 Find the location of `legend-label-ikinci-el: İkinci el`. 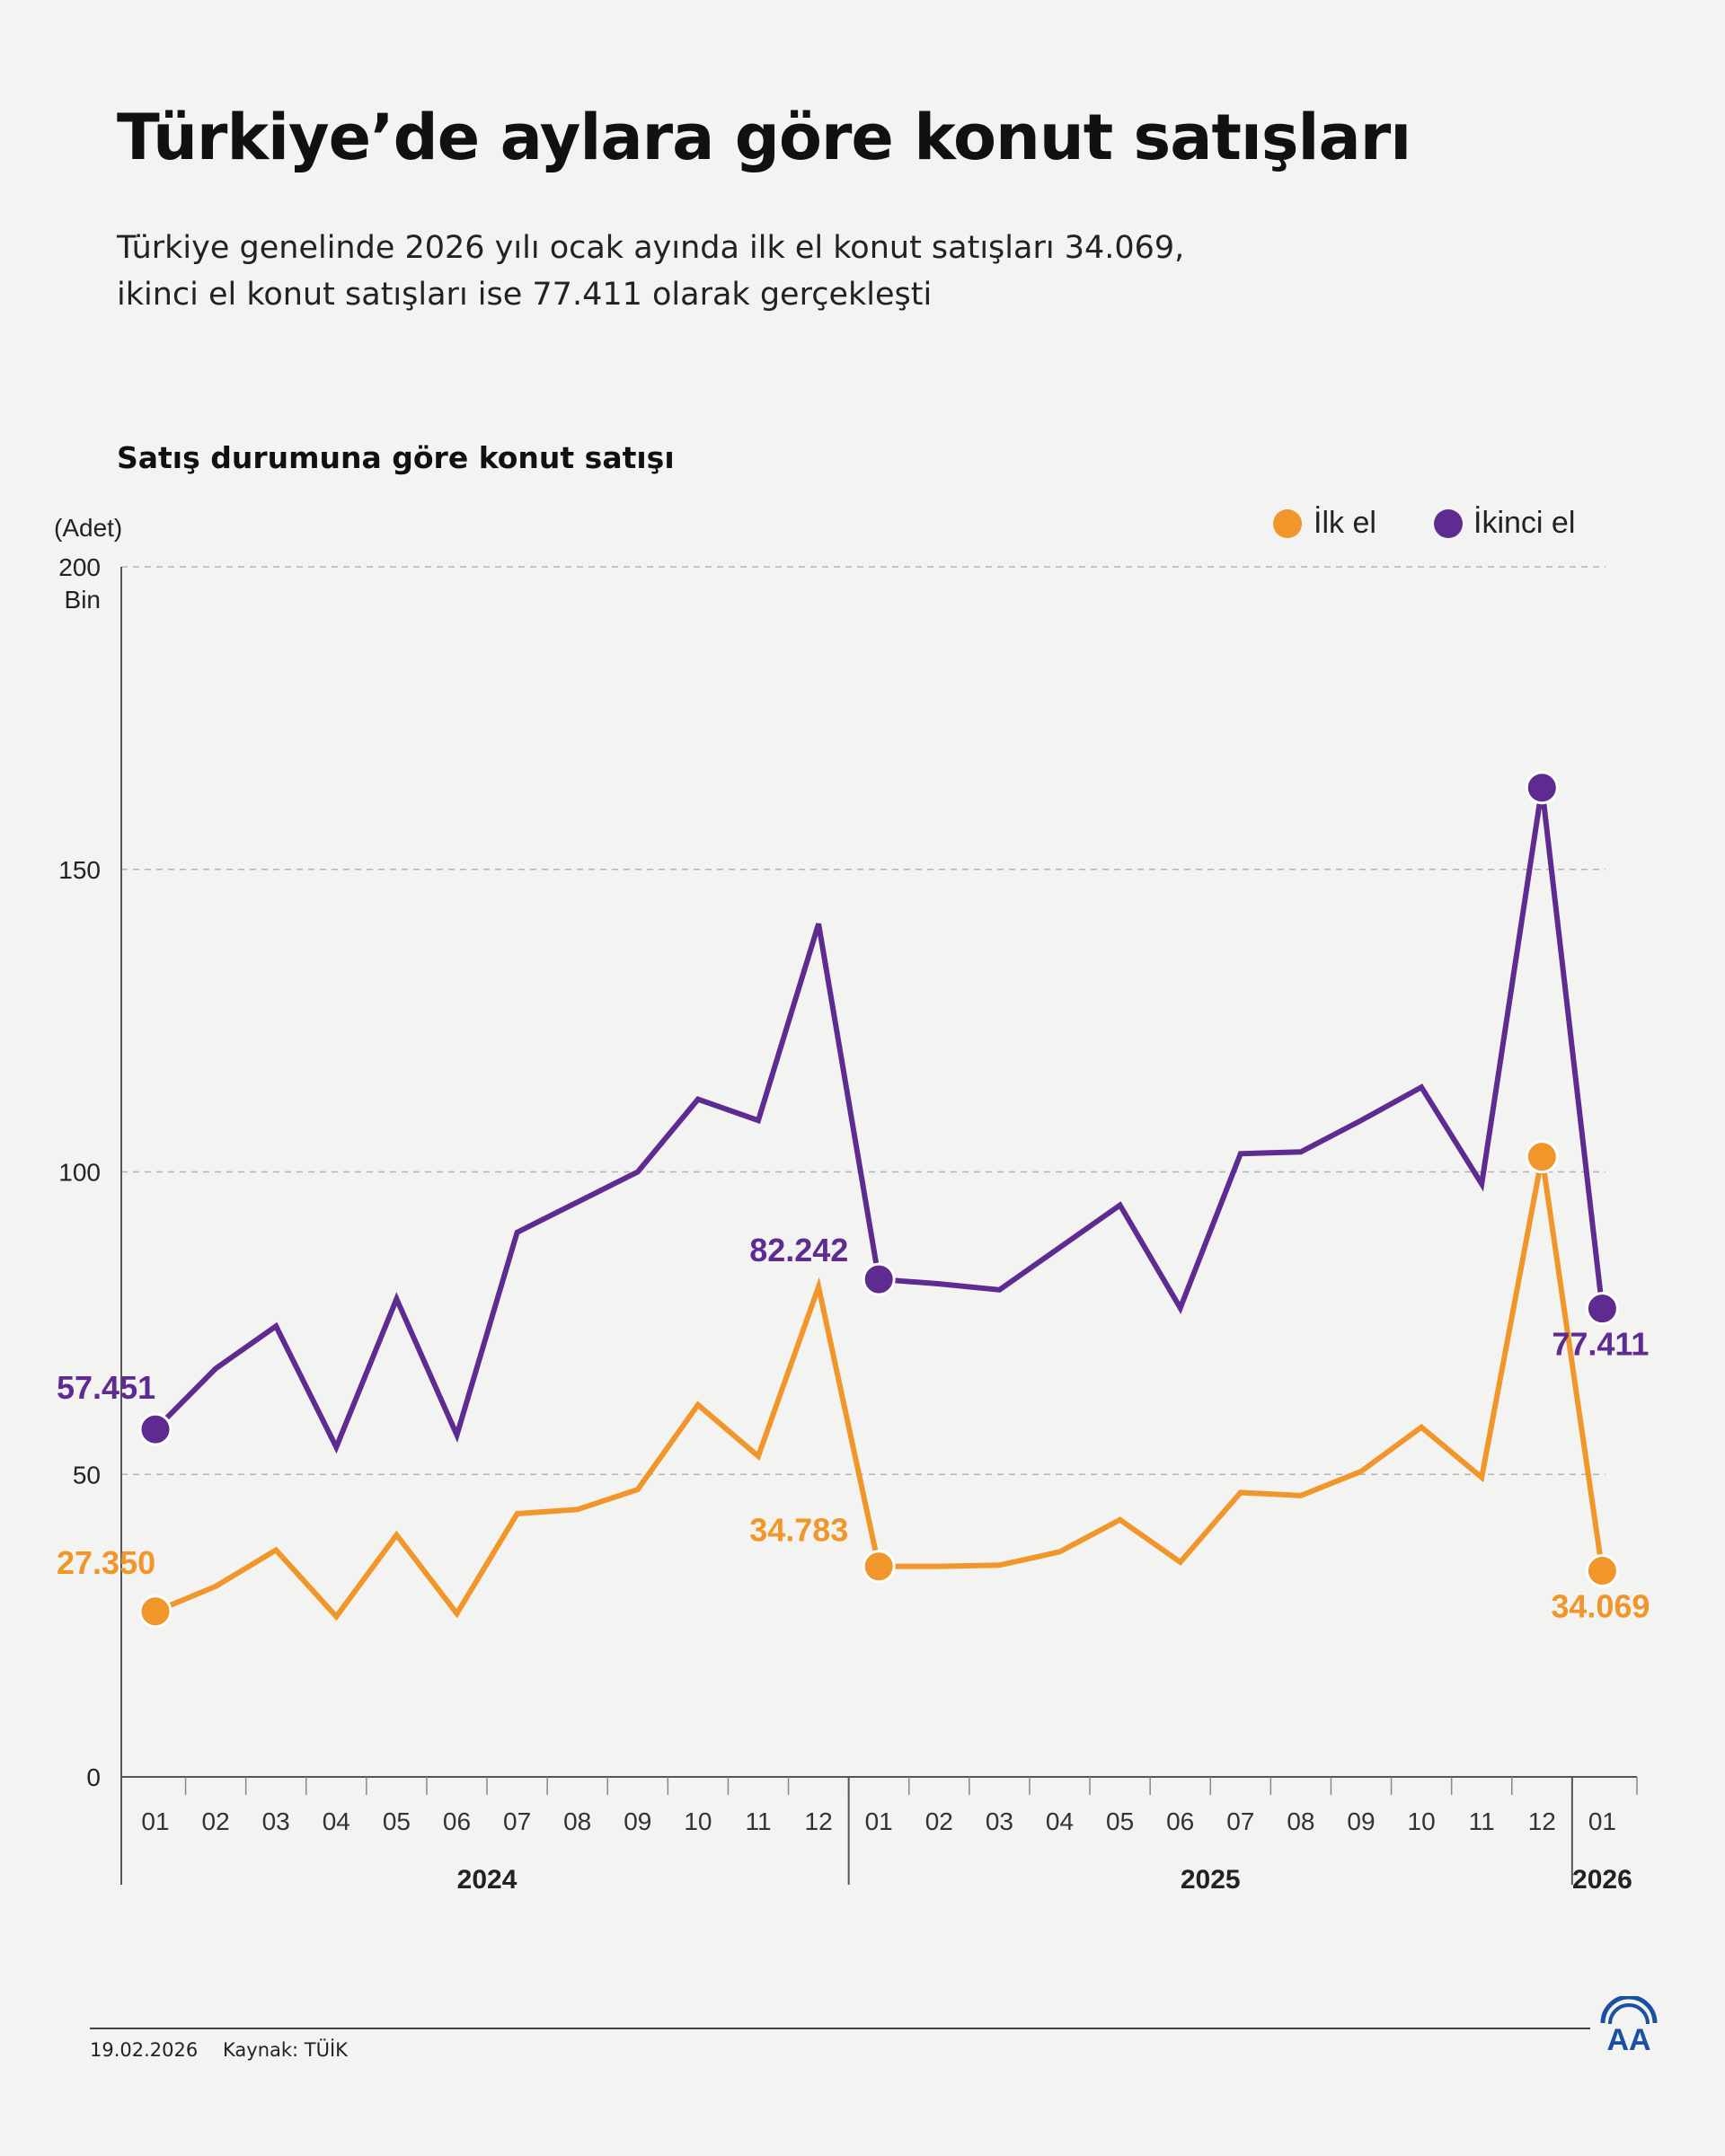

legend-label-ikinci-el: İkinci el is located at coordinates (1524, 523).